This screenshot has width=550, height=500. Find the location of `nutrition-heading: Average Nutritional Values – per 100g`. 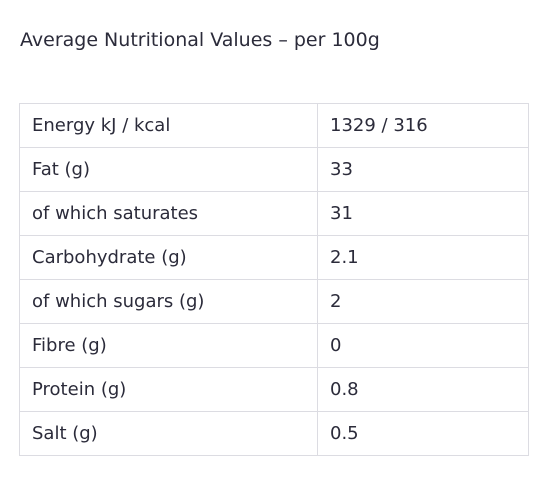

nutrition-heading: Average Nutritional Values – per 100g is located at coordinates (200, 40).